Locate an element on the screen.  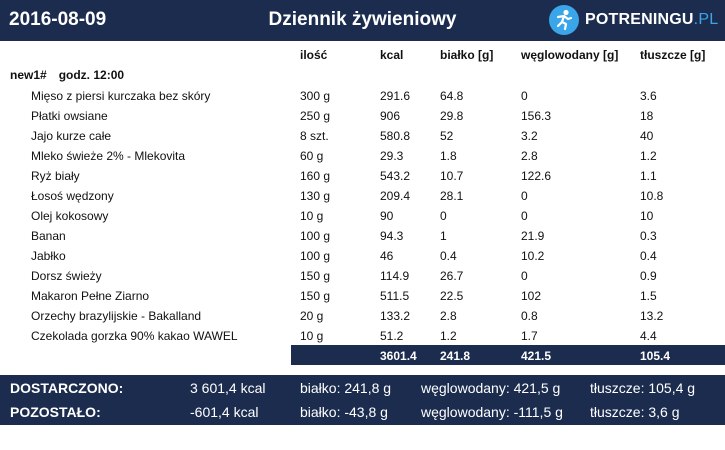
total-fat: 105.4 is located at coordinates (655, 356).